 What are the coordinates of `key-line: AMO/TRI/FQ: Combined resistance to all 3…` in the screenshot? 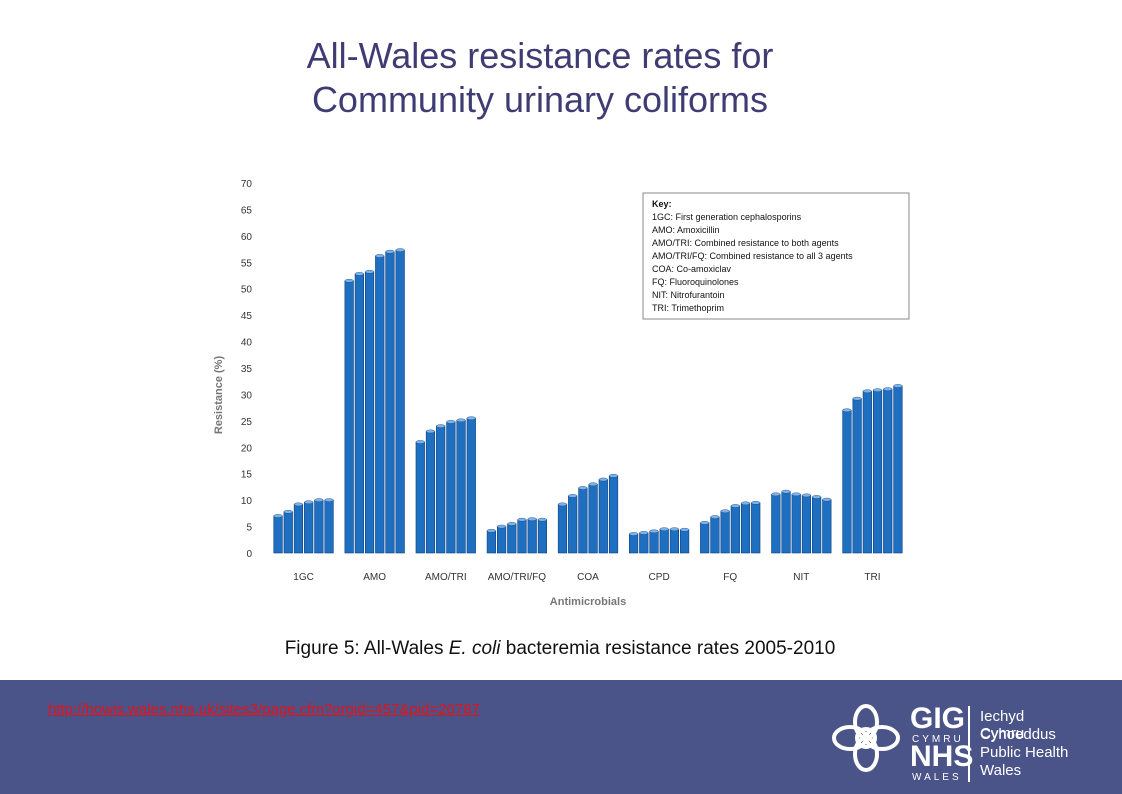 It's located at (752, 256).